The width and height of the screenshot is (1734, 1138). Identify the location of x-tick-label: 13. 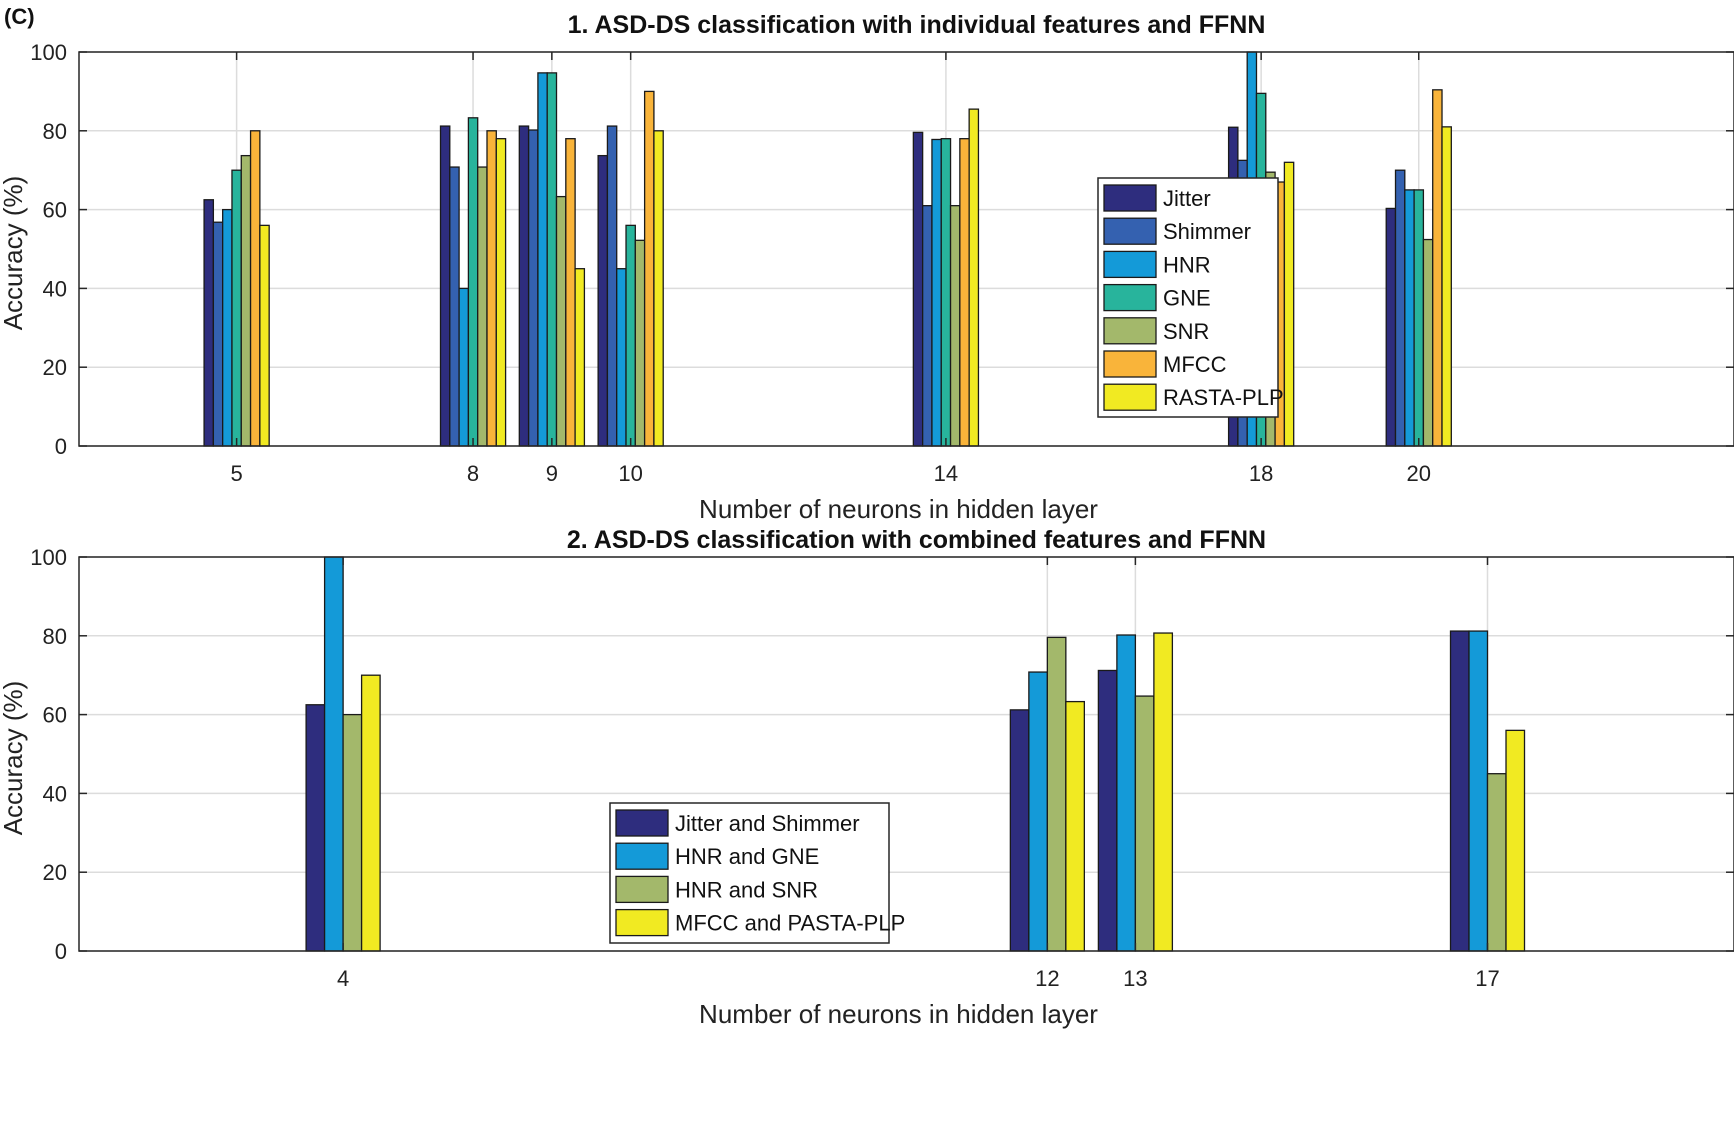
(1135, 978).